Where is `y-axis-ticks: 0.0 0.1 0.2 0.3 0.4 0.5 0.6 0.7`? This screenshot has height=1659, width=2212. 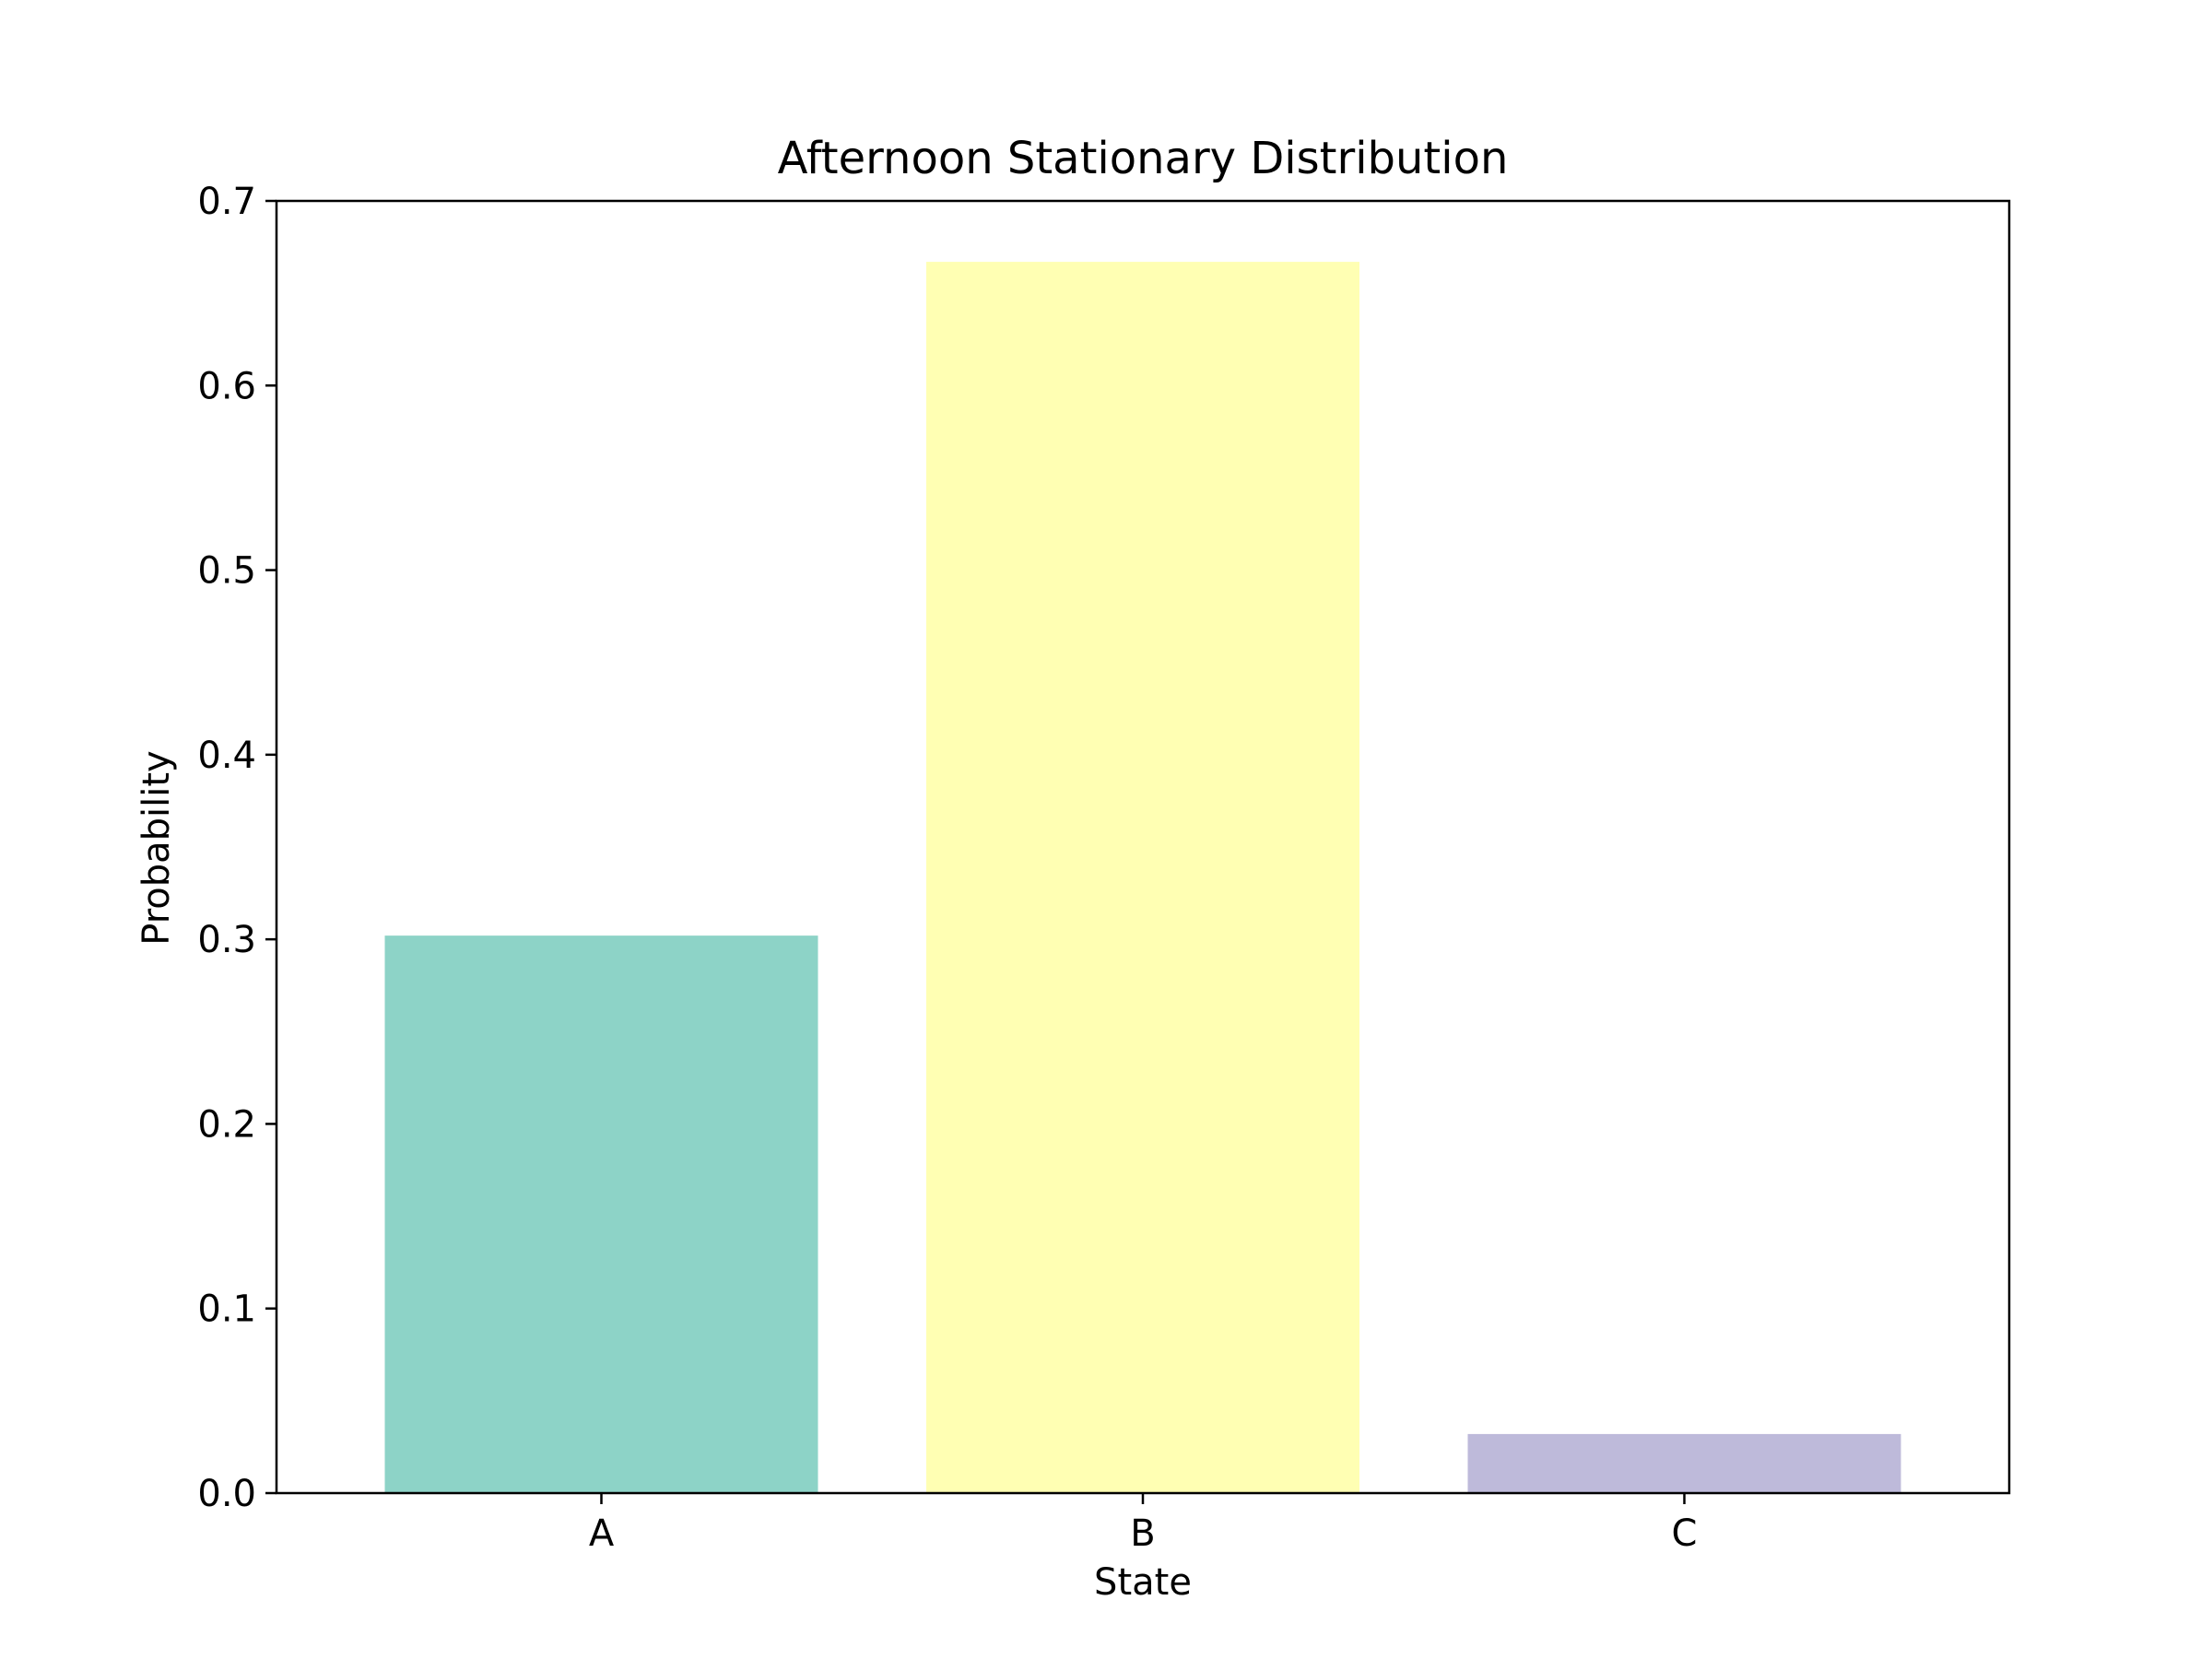 y-axis-ticks: 0.0 0.1 0.2 0.3 0.4 0.5 0.6 0.7 is located at coordinates (236, 848).